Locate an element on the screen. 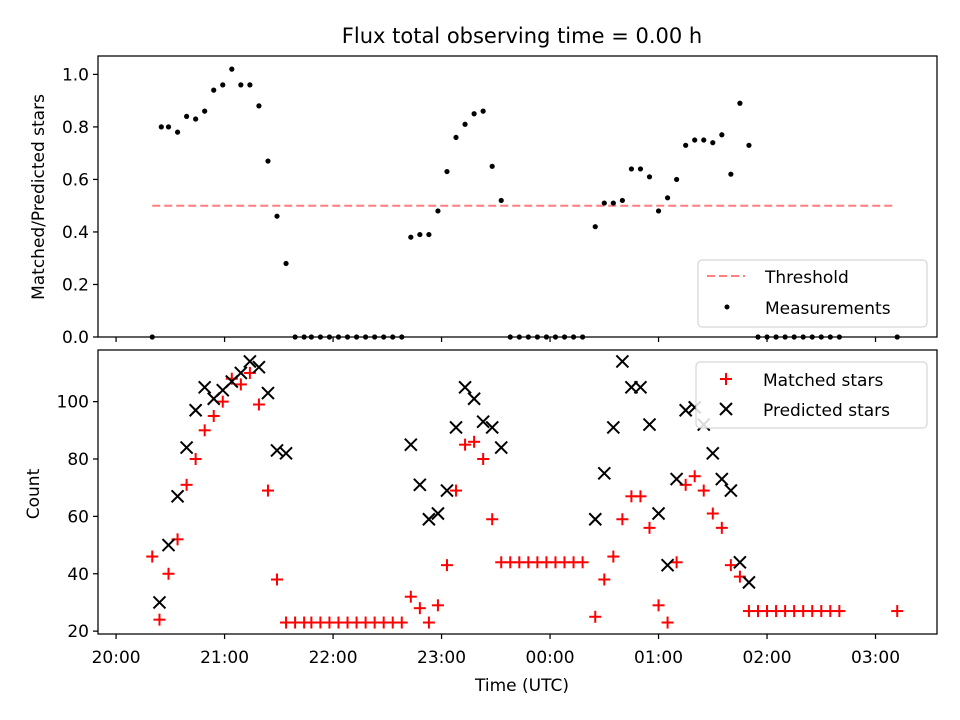  x-tick-label: 01:00 is located at coordinates (658, 658).